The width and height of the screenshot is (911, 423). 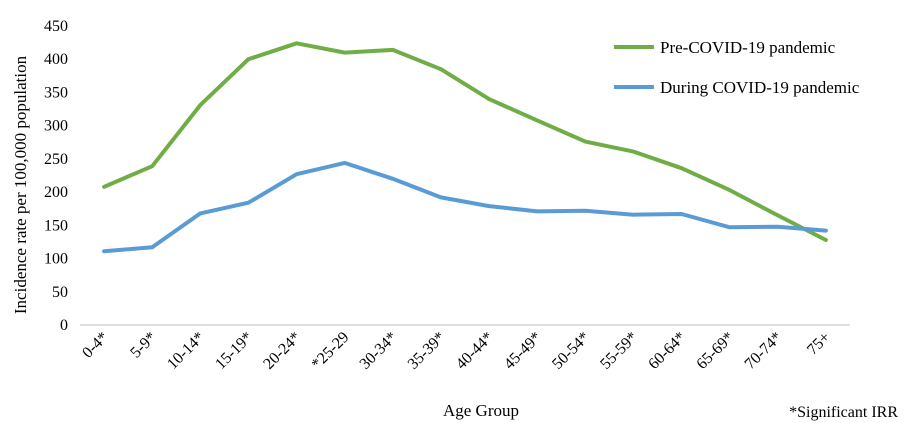 What do you see at coordinates (56, 225) in the screenshot?
I see `y-tick-label: 150` at bounding box center [56, 225].